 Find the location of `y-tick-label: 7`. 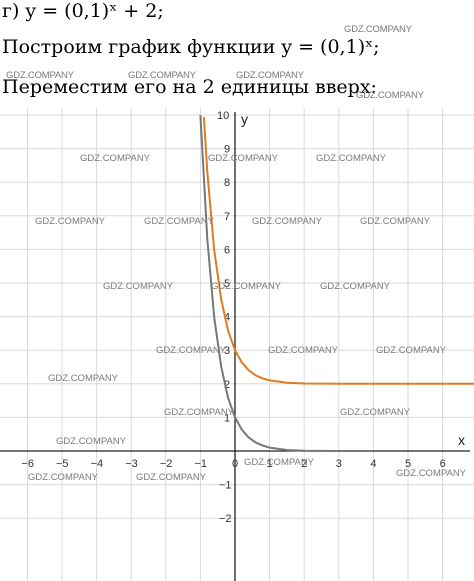

y-tick-label: 7 is located at coordinates (227, 217).